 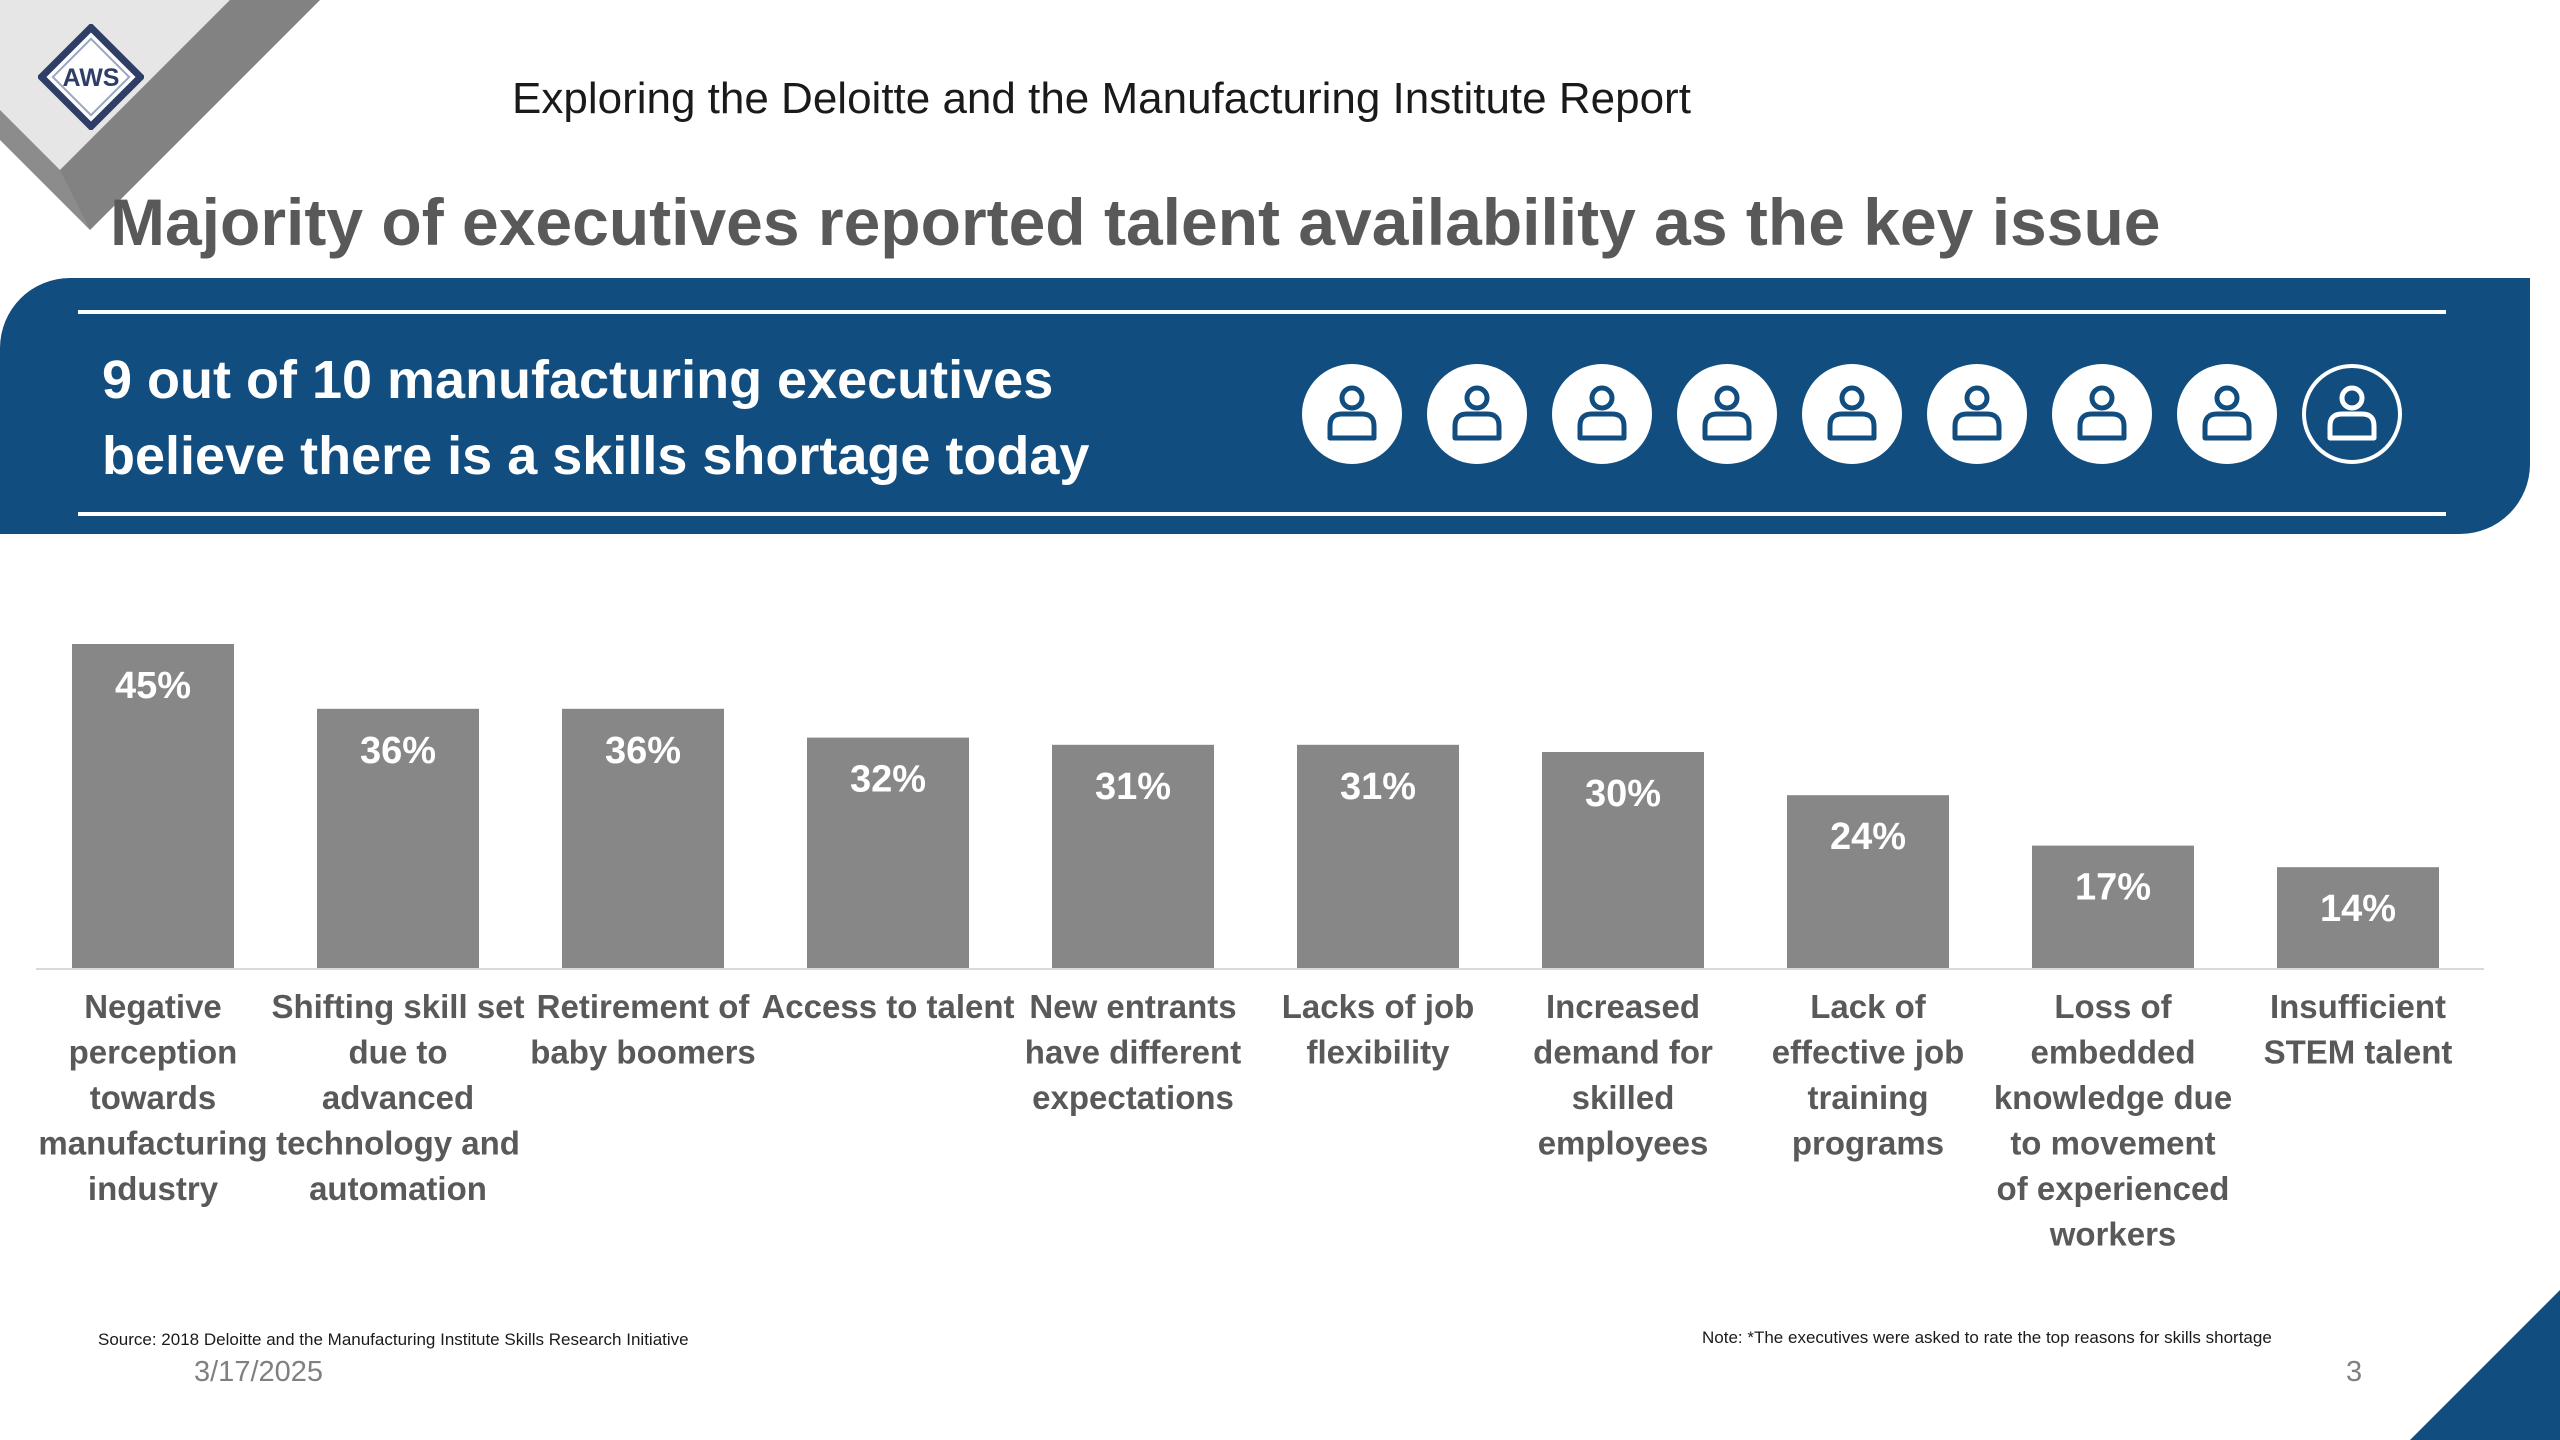 I want to click on banner-line-1: 9 out of 10 manufacturing executives, so click(x=578, y=380).